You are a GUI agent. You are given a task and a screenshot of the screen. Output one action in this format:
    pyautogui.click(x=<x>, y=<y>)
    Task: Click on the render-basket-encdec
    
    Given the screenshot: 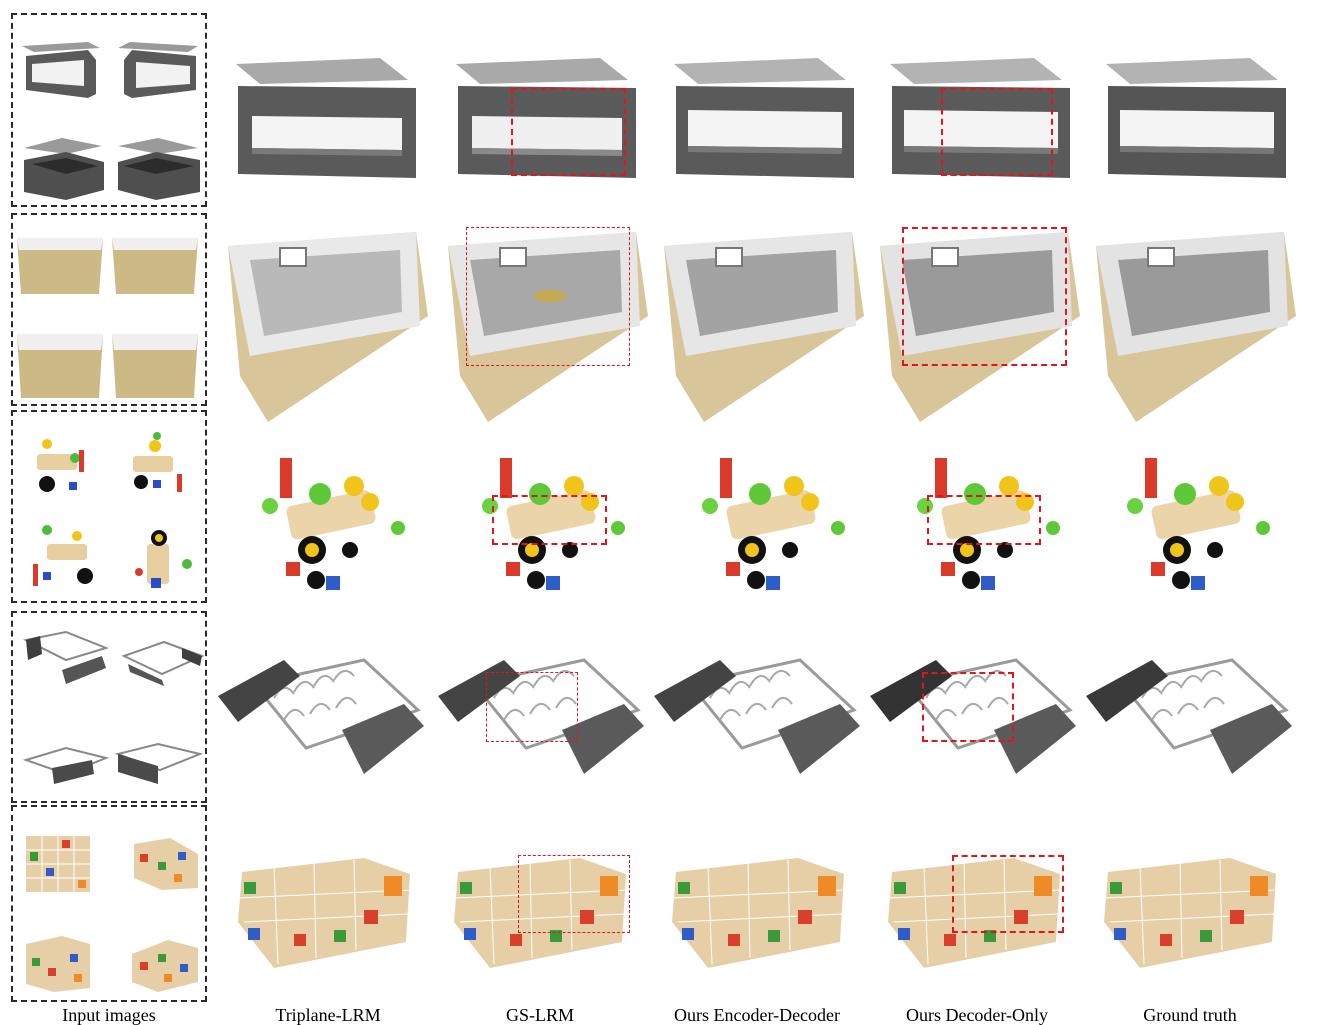 What is the action you would take?
    pyautogui.click(x=760, y=319)
    